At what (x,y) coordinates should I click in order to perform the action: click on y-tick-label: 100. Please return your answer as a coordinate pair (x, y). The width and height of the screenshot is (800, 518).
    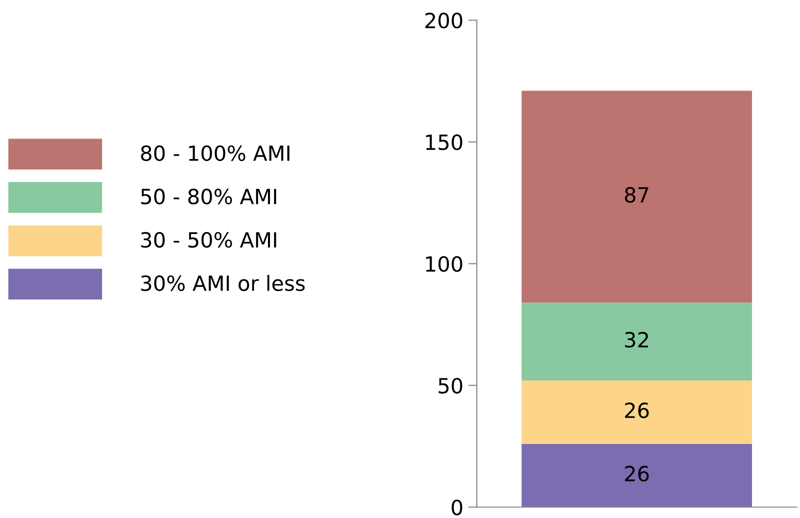
    Looking at the image, I should click on (444, 264).